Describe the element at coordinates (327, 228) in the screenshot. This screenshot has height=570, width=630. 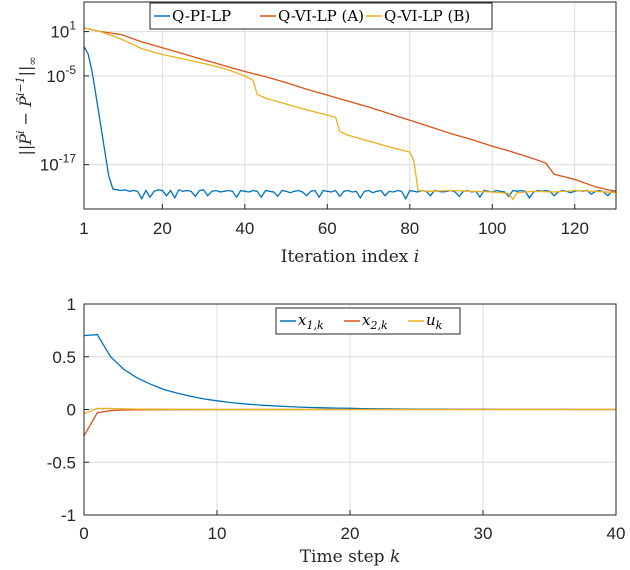
I see `top-x-tick-label: 60` at that location.